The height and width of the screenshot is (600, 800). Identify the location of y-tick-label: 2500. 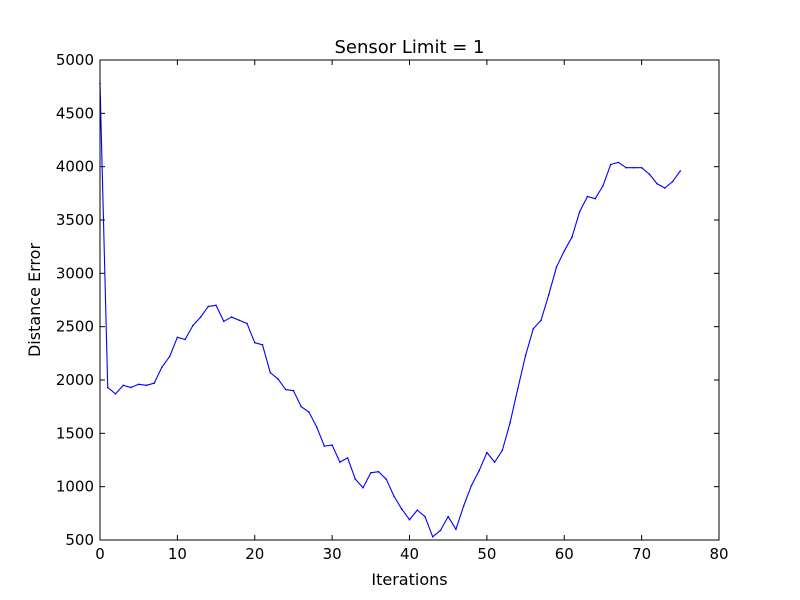
(75, 327).